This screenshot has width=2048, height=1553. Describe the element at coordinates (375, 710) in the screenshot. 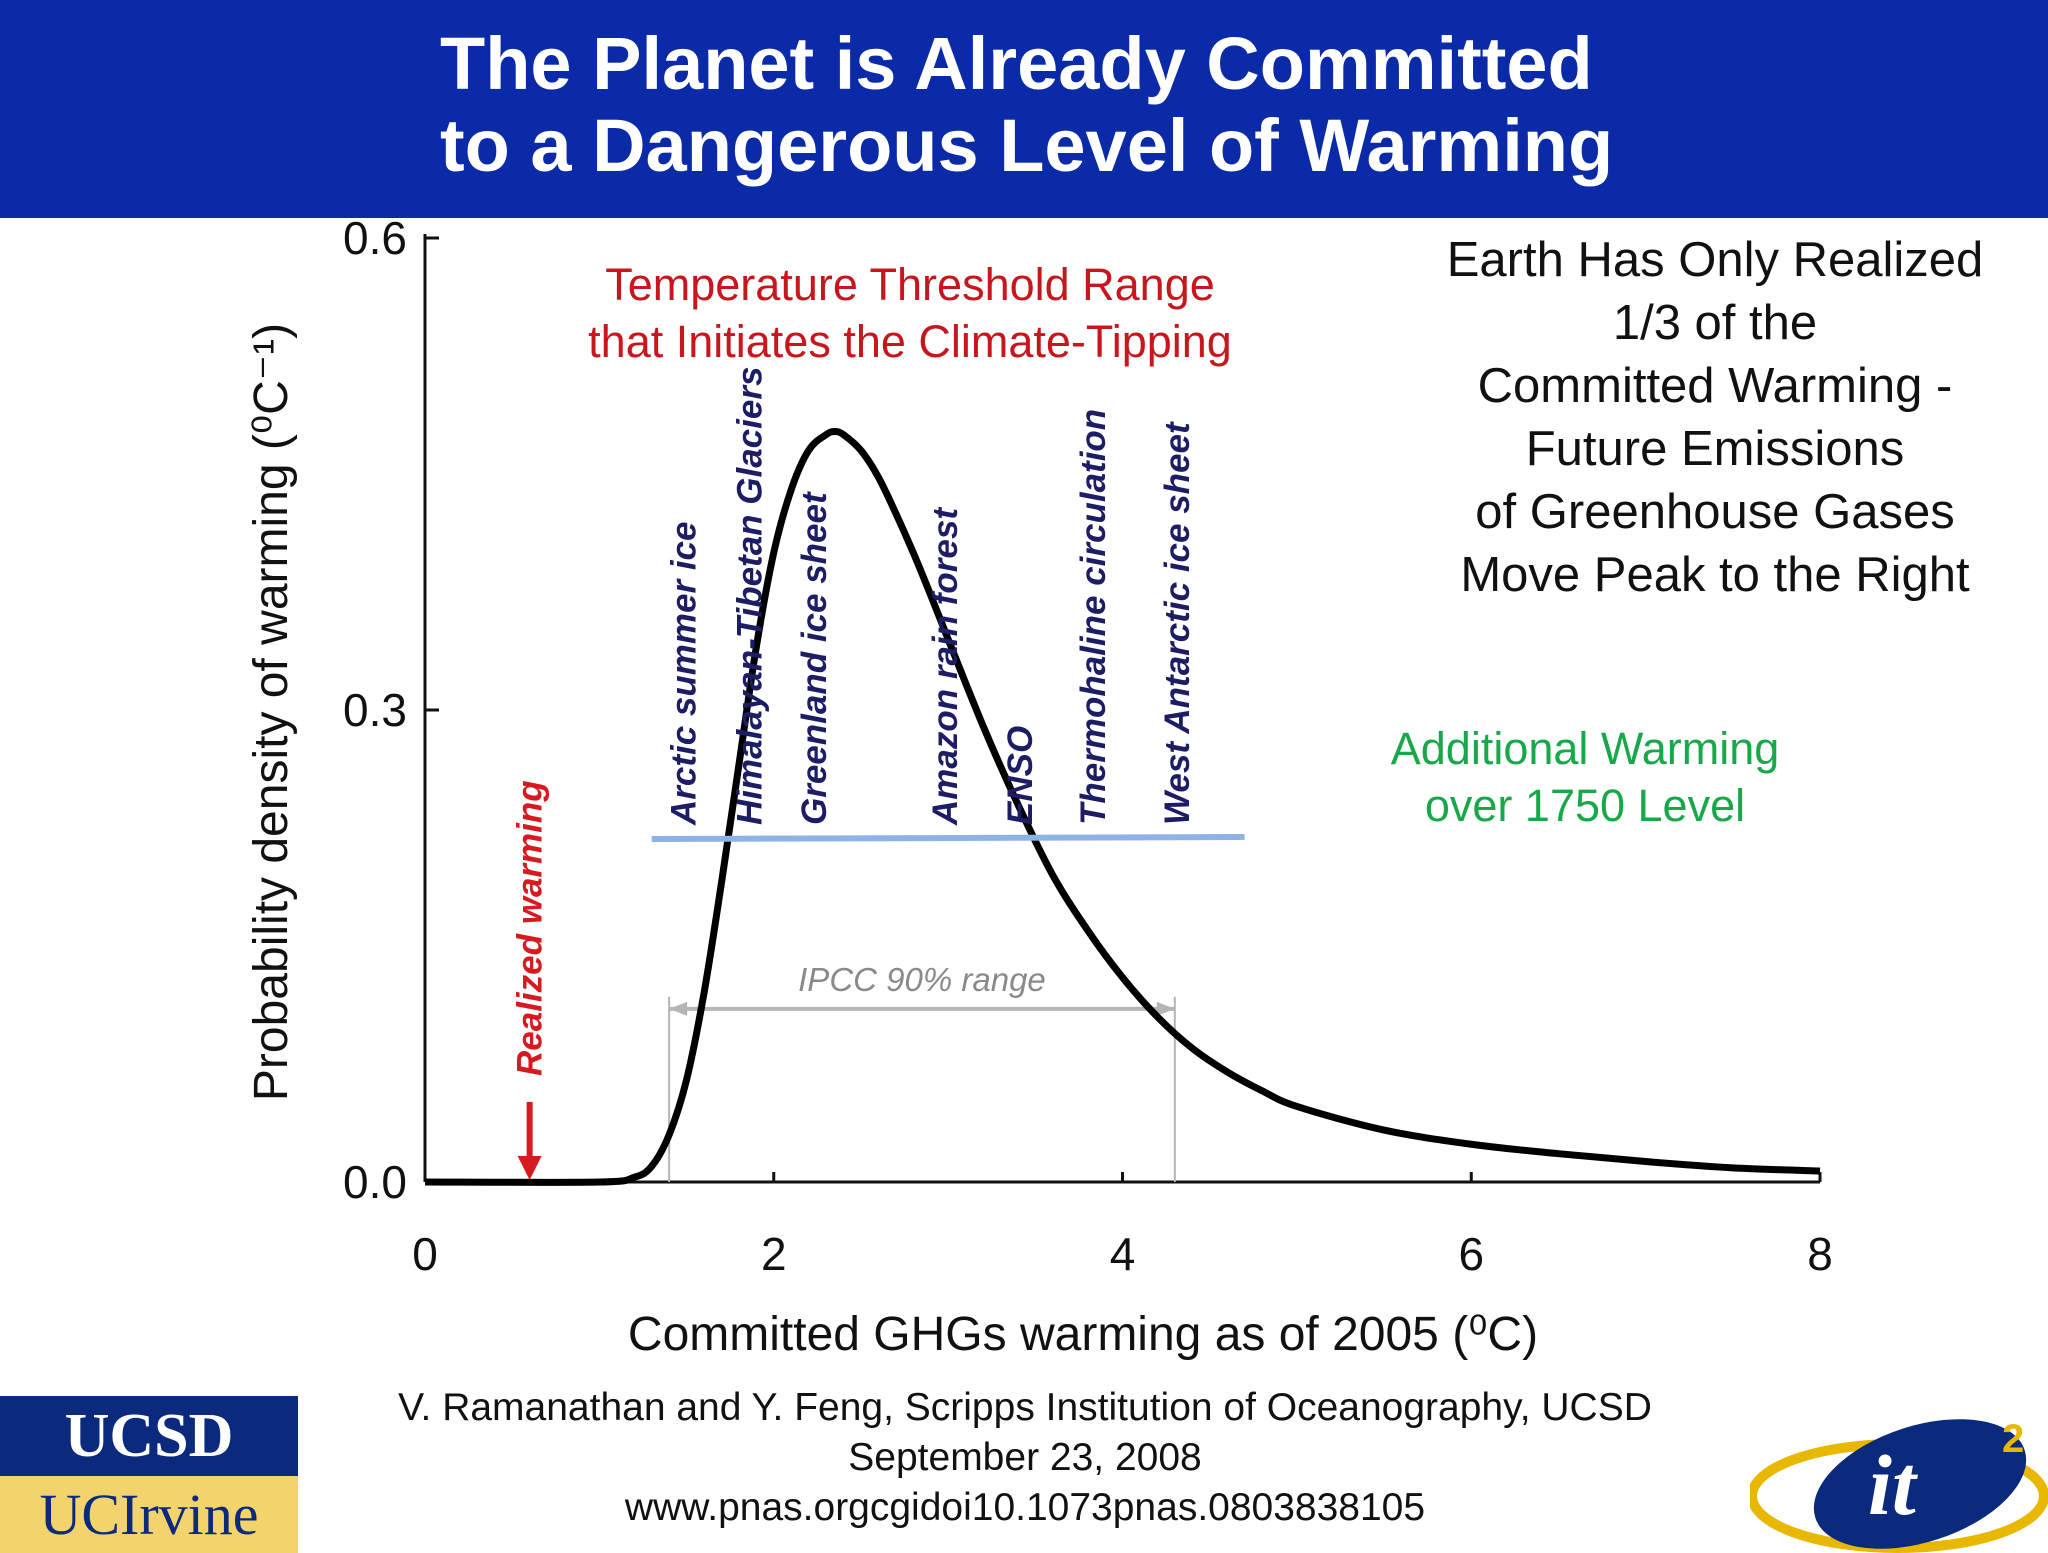

I see `y-tick-label: 0.3` at that location.